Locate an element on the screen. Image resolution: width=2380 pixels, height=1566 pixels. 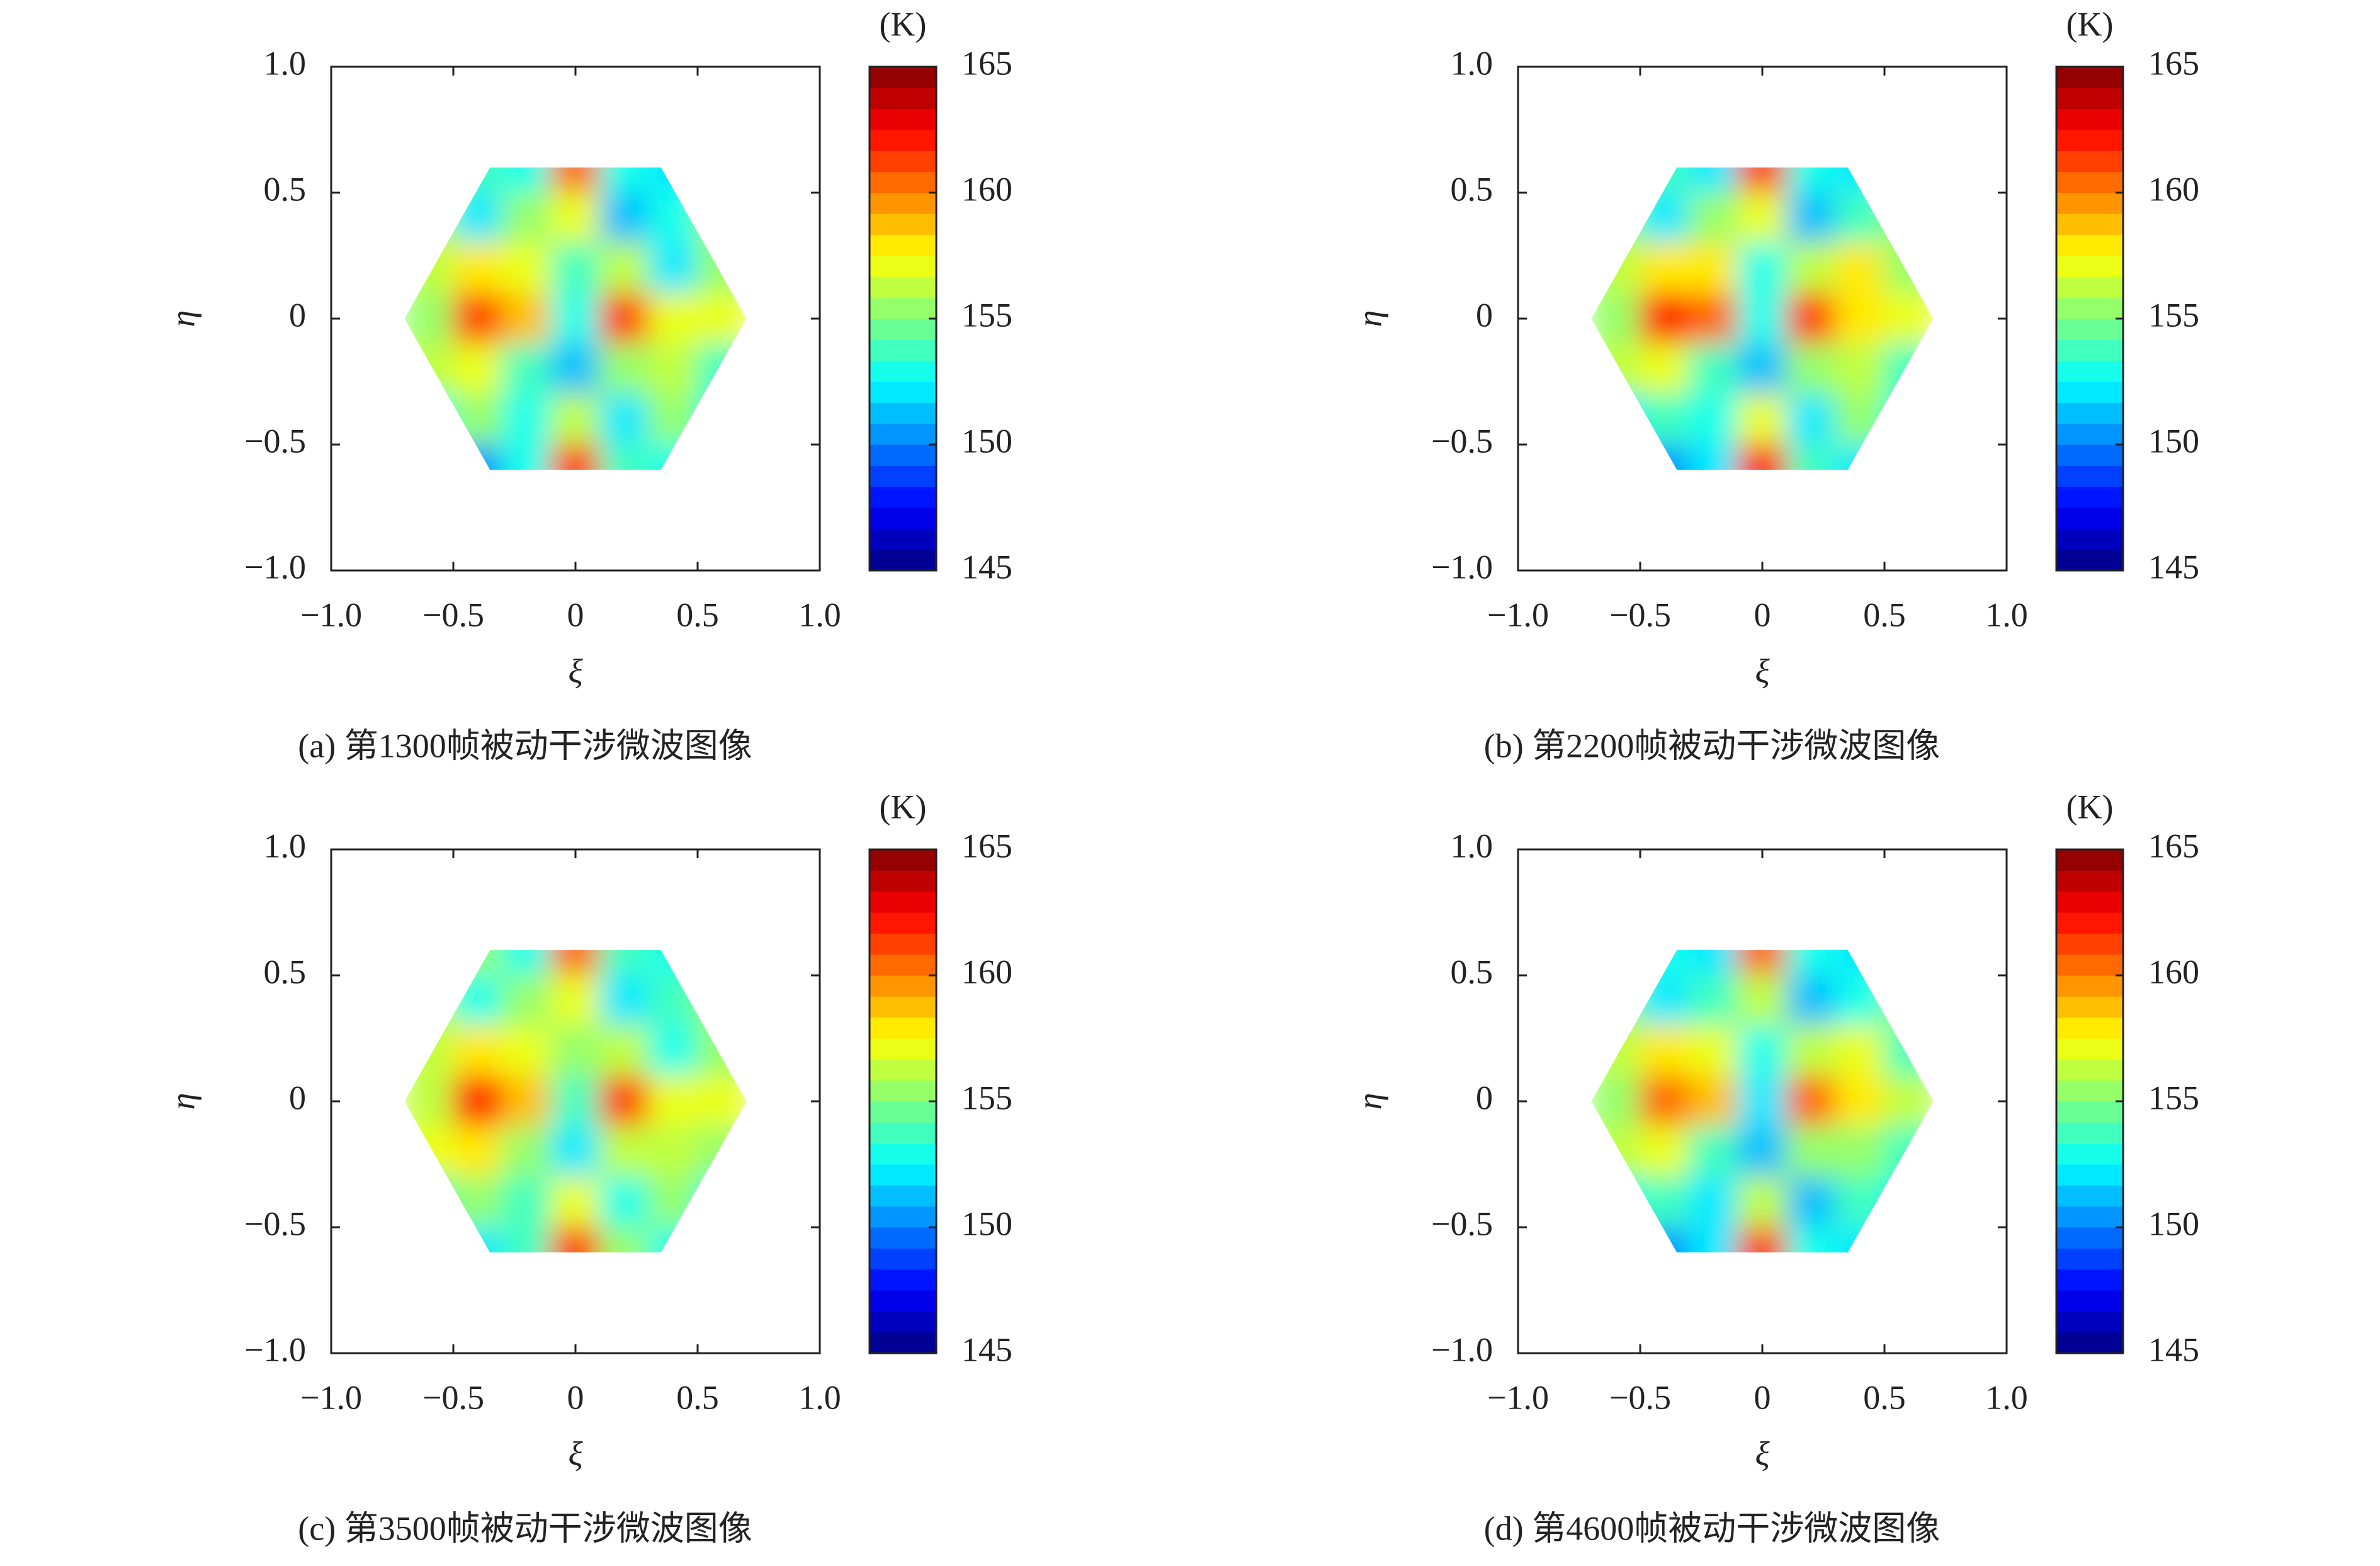
heatmap is located at coordinates (1762, 318).